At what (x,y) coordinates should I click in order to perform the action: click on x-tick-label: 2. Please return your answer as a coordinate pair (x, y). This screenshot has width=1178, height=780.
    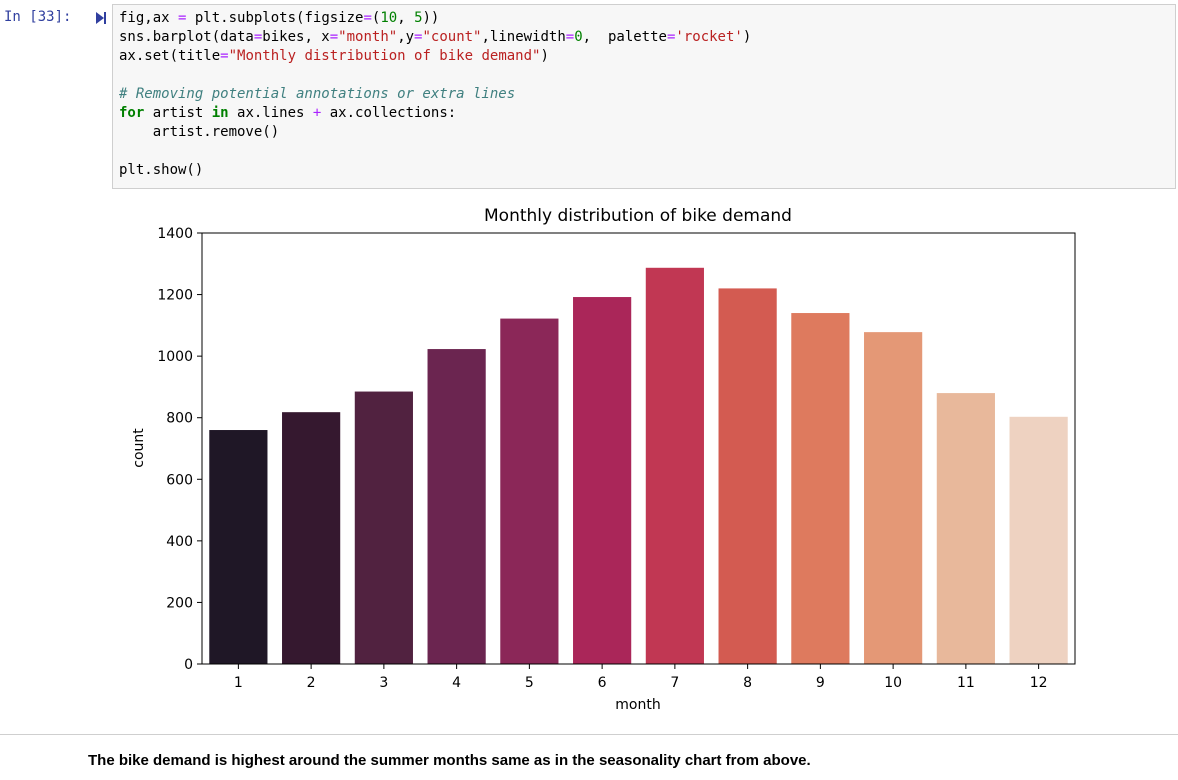
    Looking at the image, I should click on (311, 683).